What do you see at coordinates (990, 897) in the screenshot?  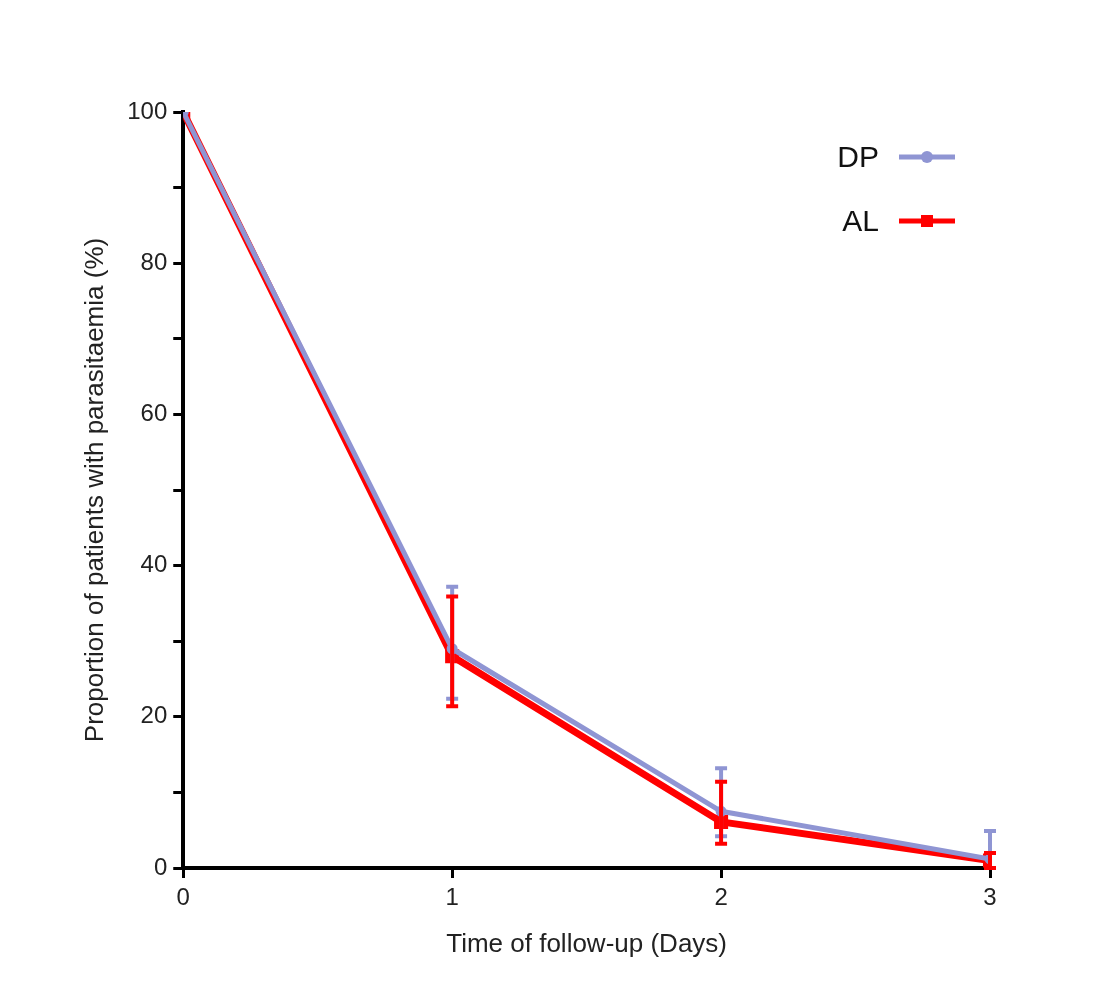 I see `x-tick-label: 3` at bounding box center [990, 897].